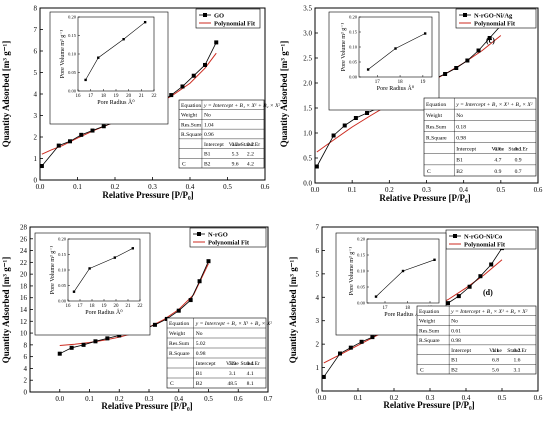  I want to click on y-tick-label: 3.5, so click(307, 9).